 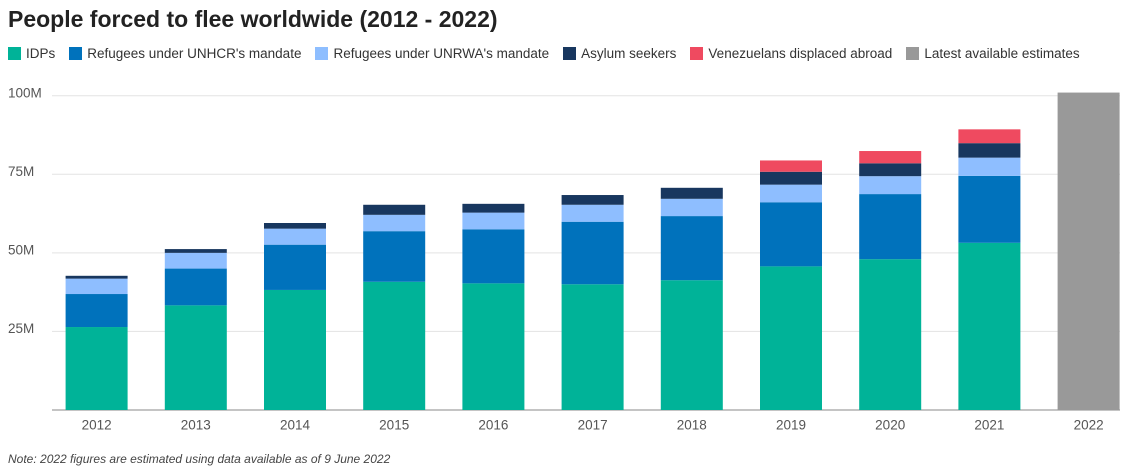 What do you see at coordinates (21, 328) in the screenshot?
I see `y-tick-label: 25M` at bounding box center [21, 328].